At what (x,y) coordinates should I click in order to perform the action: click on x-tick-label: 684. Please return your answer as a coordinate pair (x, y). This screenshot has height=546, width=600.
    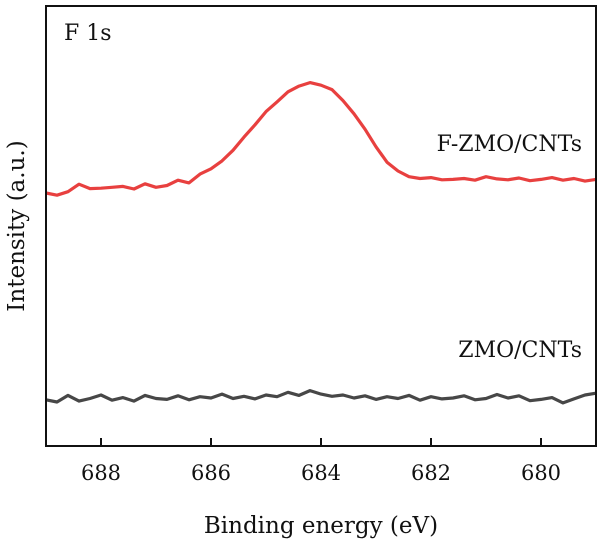
    Looking at the image, I should click on (321, 473).